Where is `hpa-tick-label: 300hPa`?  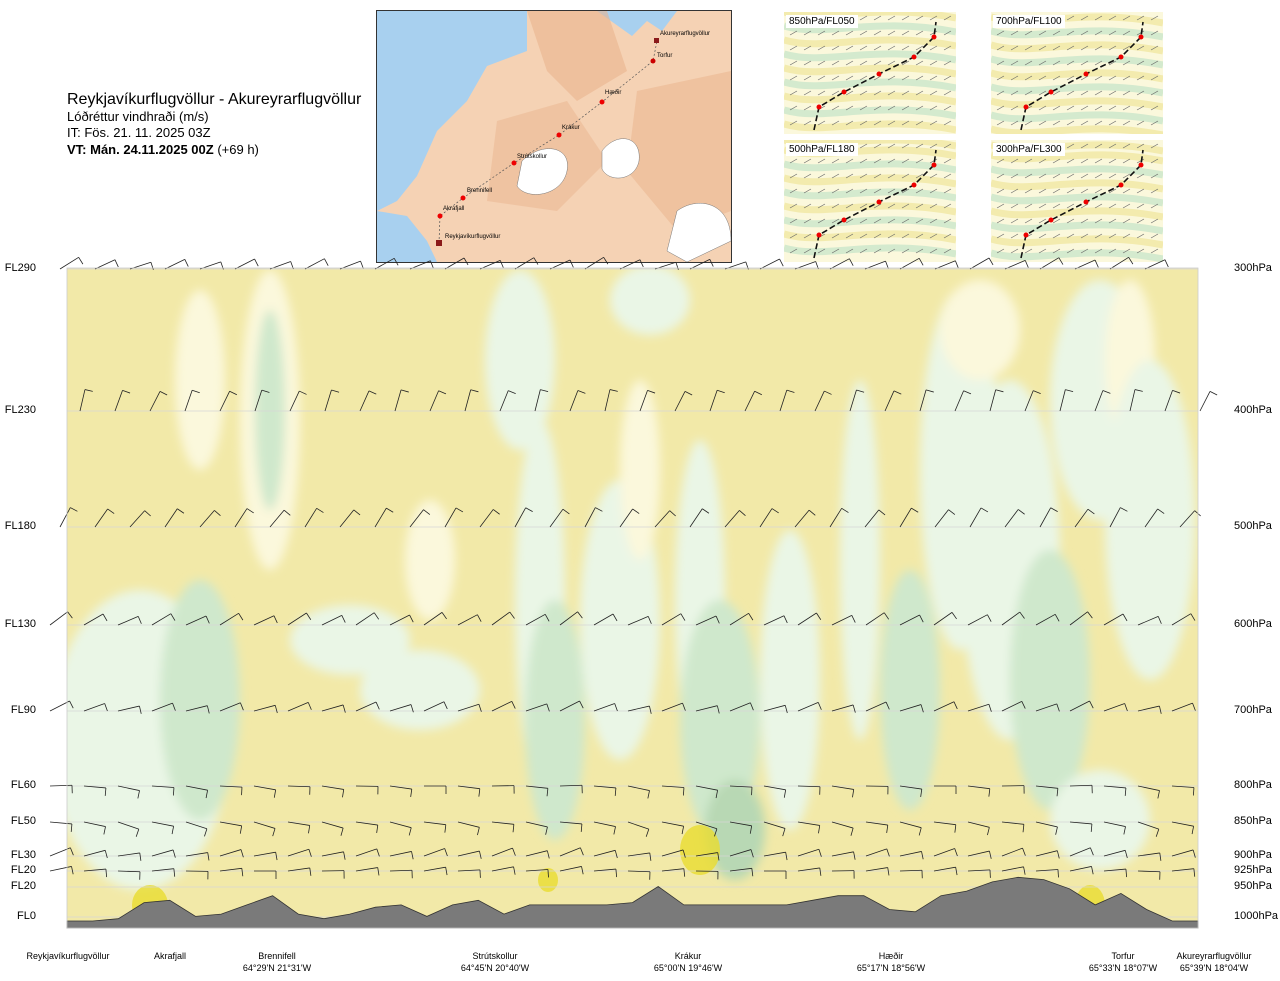
hpa-tick-label: 300hPa is located at coordinates (1253, 268).